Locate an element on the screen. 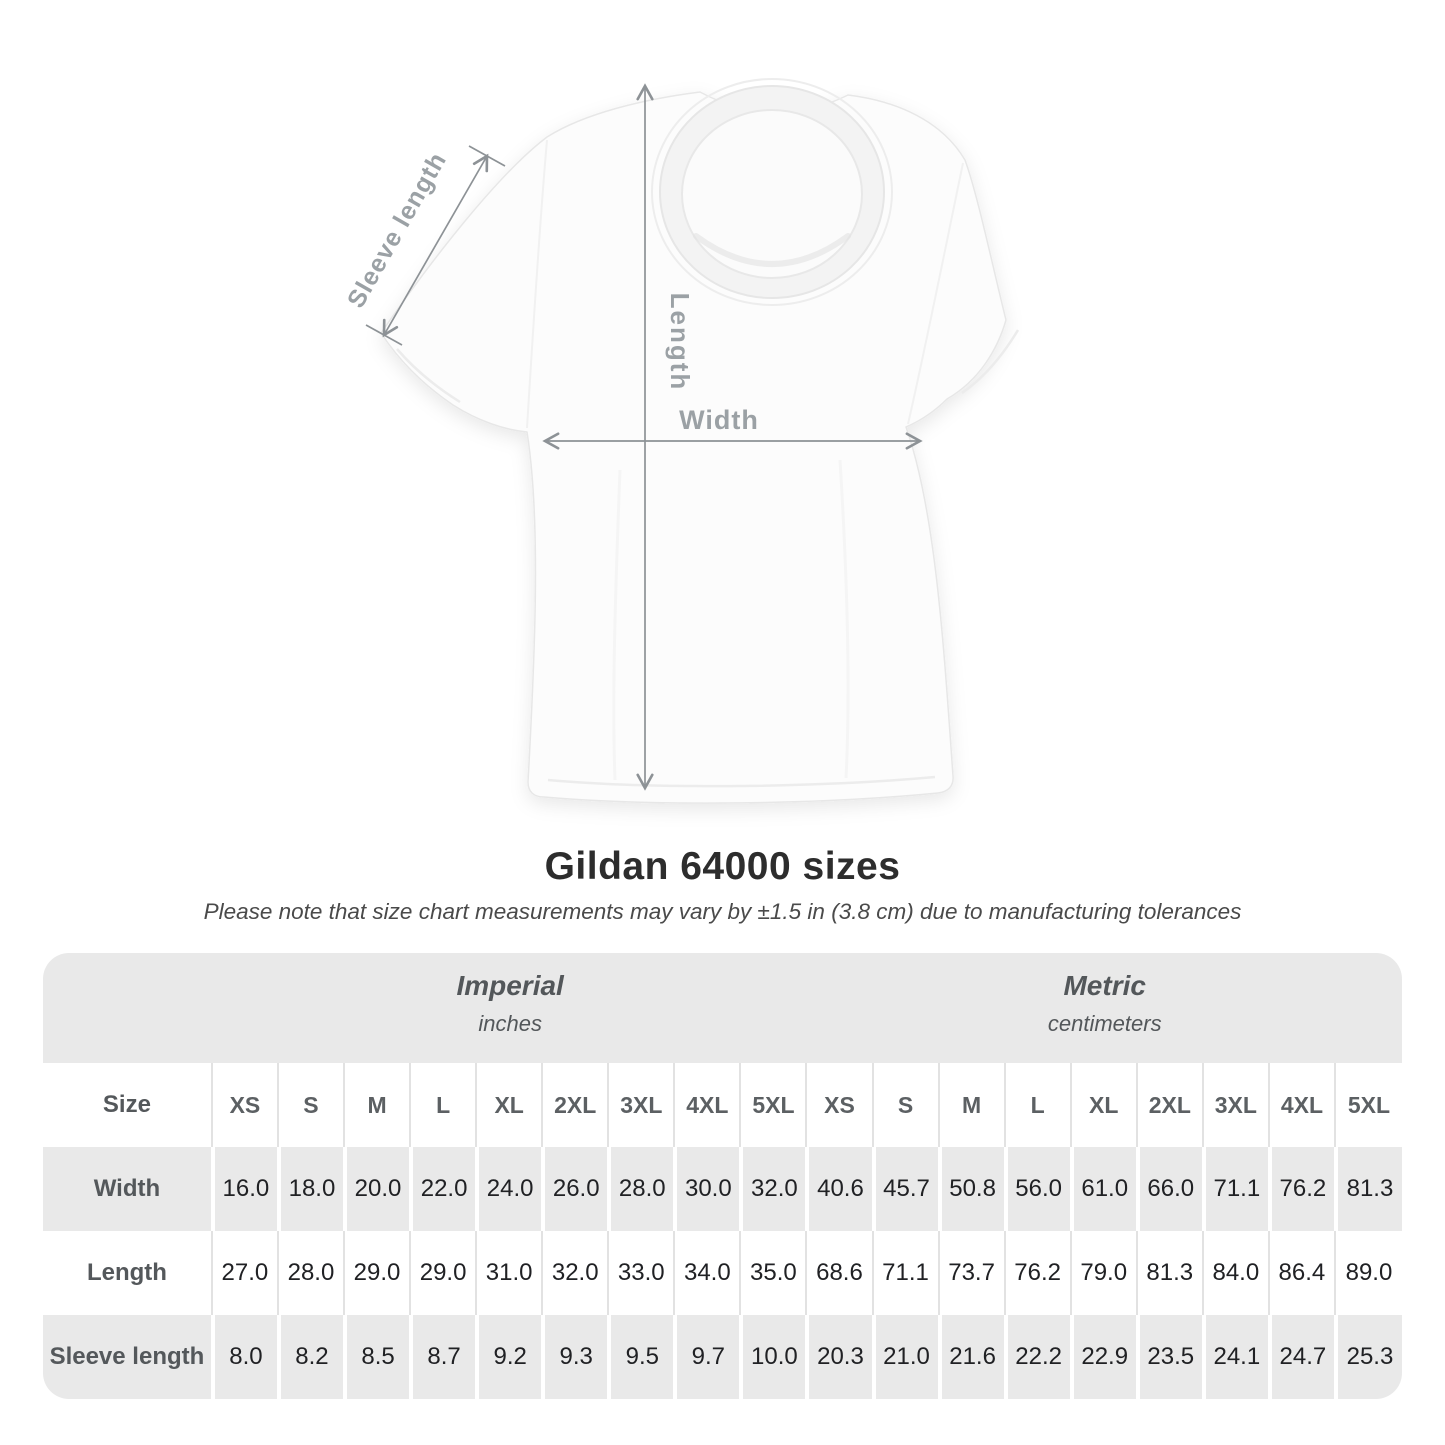 Image resolution: width=1445 pixels, height=1445 pixels. measurement-cell: 8.5 is located at coordinates (378, 1357).